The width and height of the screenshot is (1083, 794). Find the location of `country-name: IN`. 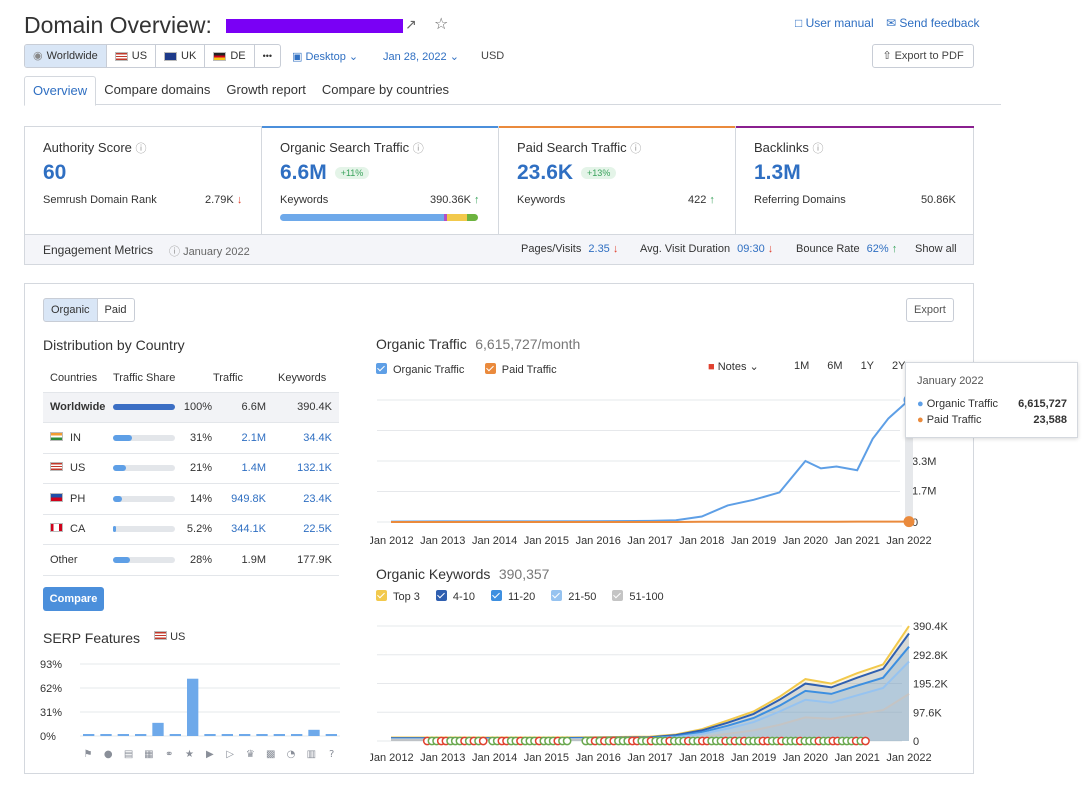

country-name: IN is located at coordinates (75, 437).